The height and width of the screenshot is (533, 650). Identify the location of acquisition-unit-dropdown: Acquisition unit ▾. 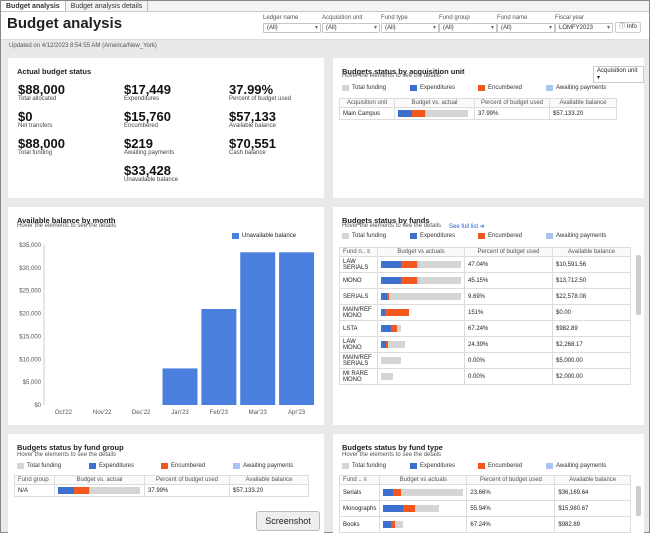
(618, 74).